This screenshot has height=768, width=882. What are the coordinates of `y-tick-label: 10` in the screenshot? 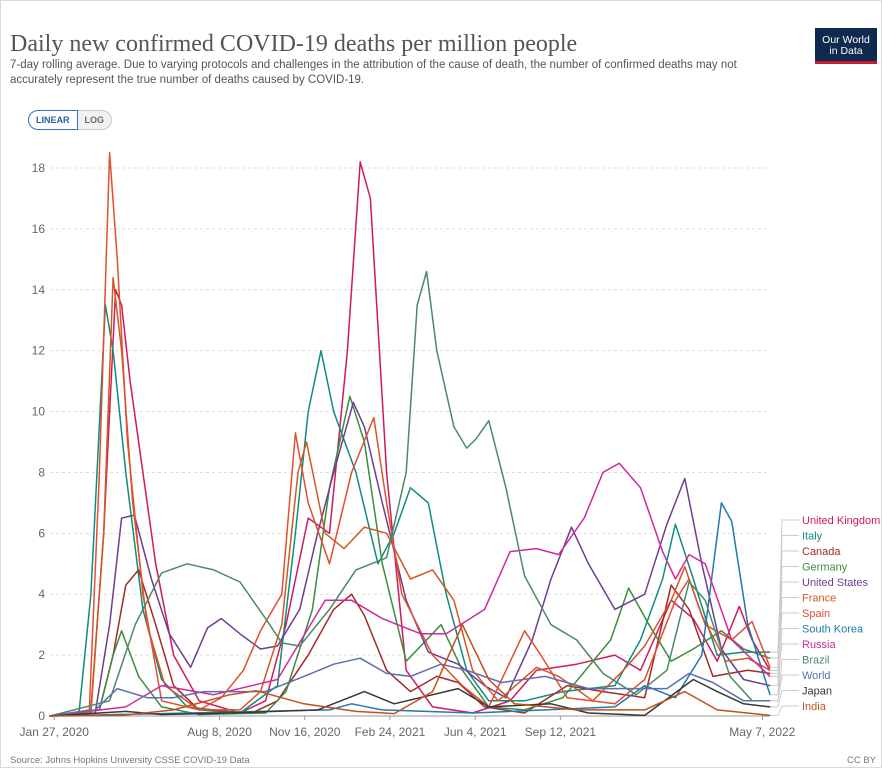 It's located at (39, 412).